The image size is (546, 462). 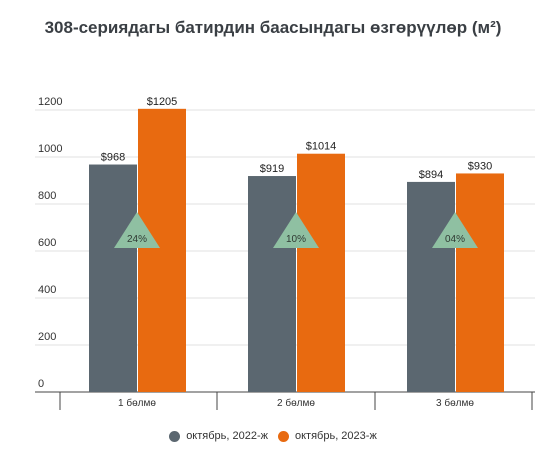 I want to click on legend: октябрь, 2022-ж октябрь, 2023-ж, so click(x=273, y=436).